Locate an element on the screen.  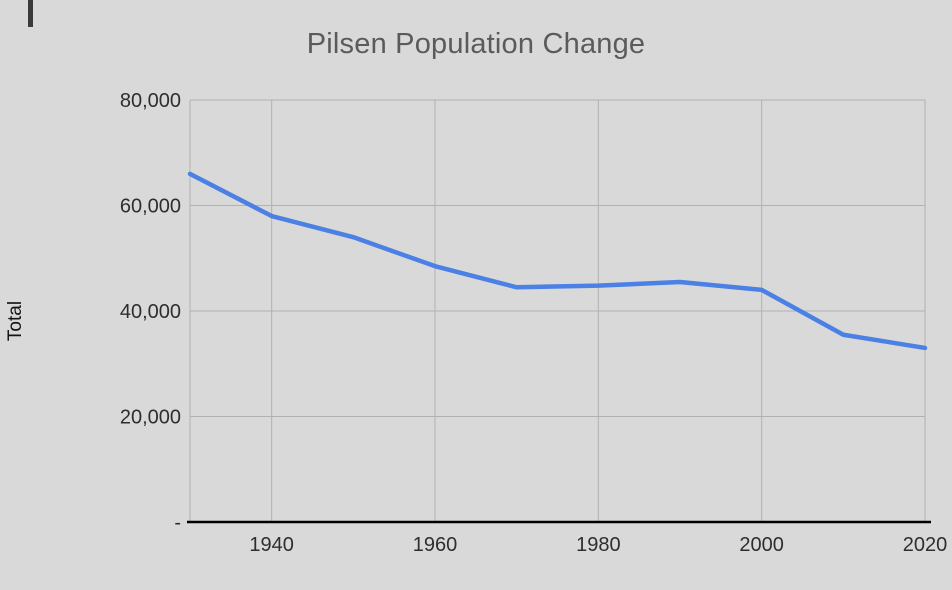
y-tick-label: 80,000 is located at coordinates (150, 101).